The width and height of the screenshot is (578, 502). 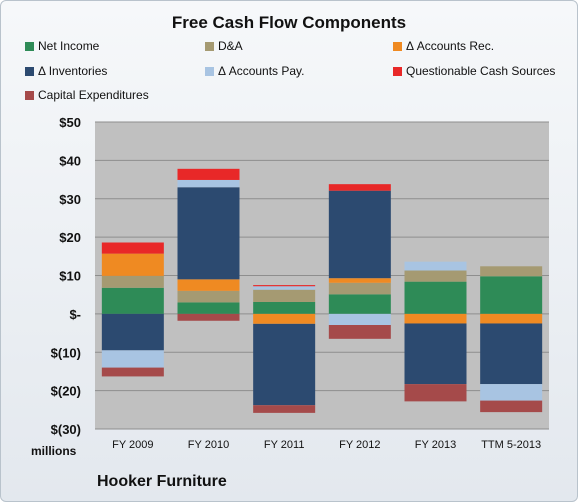 I want to click on x-tick-label: FY 2012, so click(x=359, y=445).